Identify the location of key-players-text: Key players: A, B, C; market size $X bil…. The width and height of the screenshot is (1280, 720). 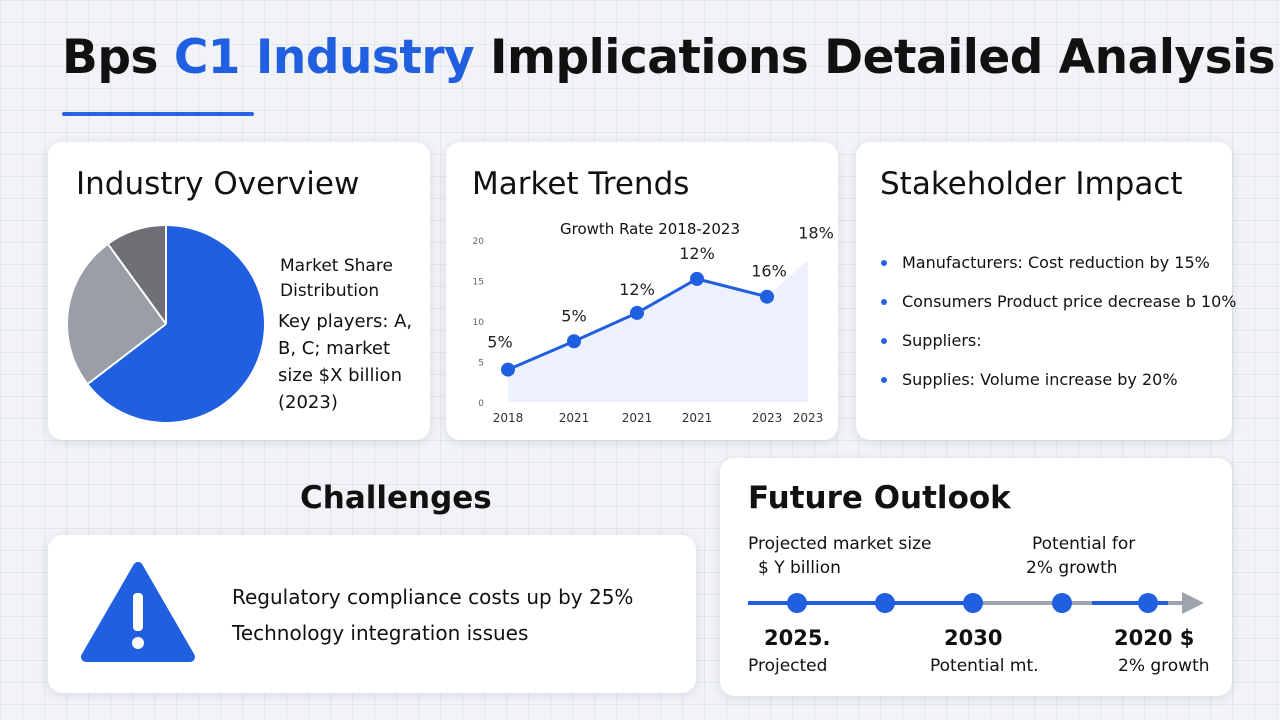
(345, 362).